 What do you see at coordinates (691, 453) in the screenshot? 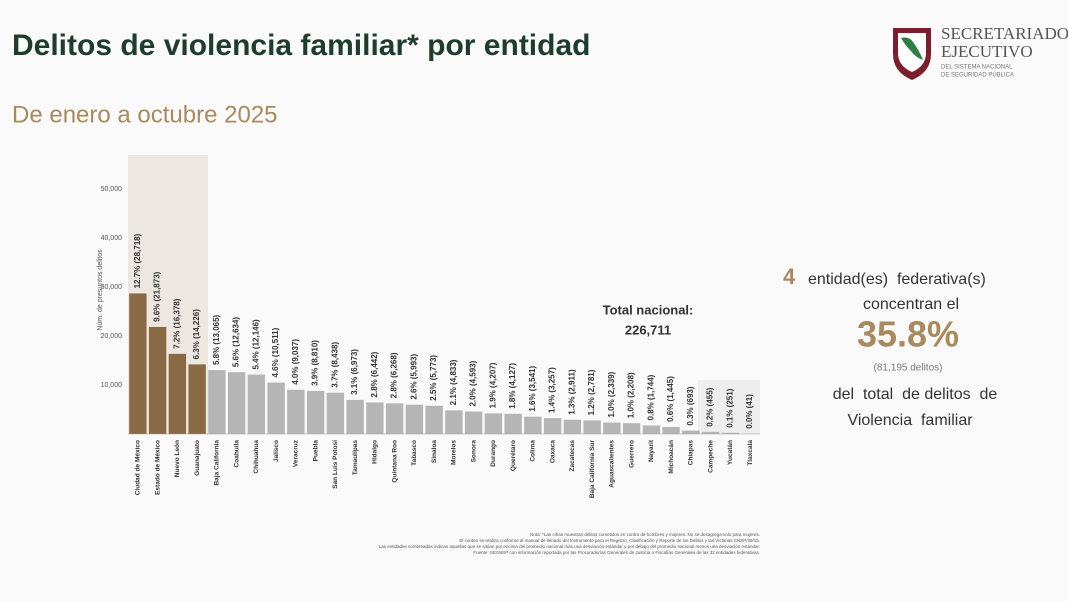
I see `x-tick-label: Chiapas` at bounding box center [691, 453].